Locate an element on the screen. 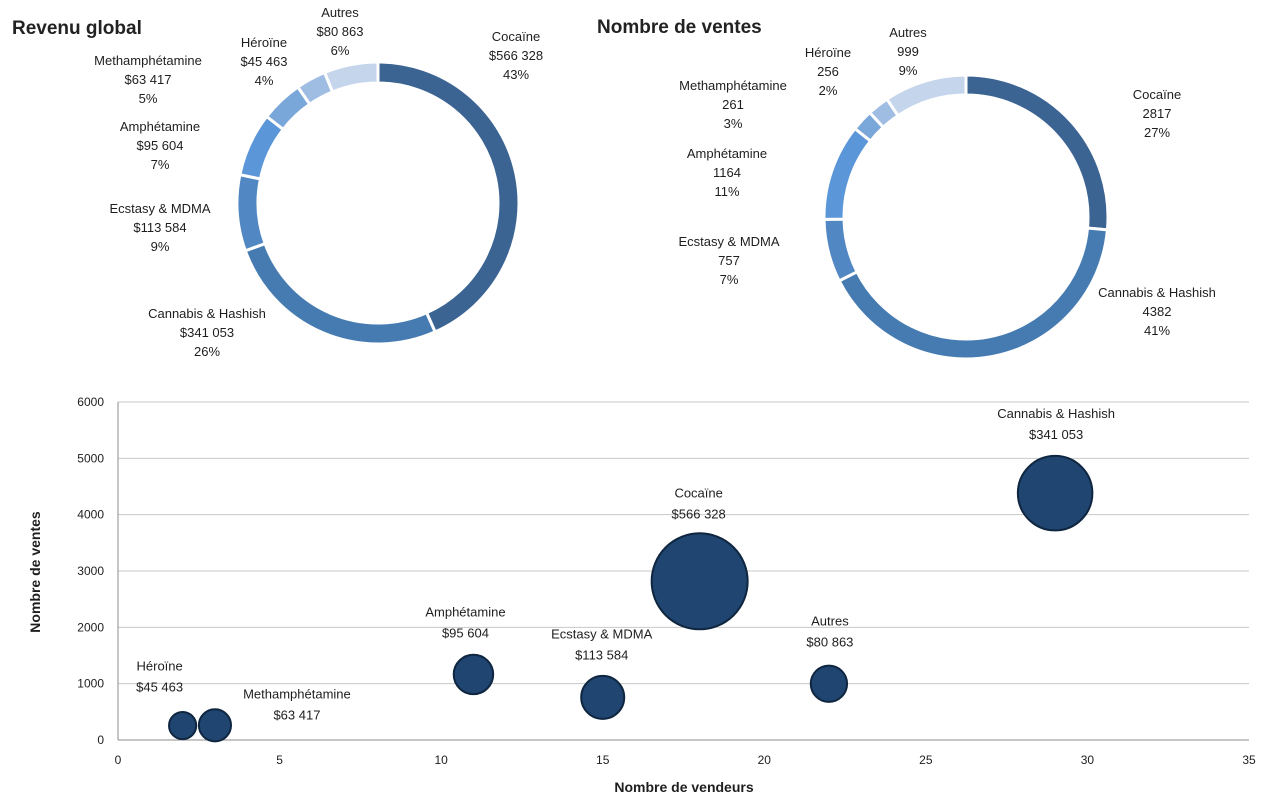 Image resolution: width=1270 pixels, height=796 pixels. bubble-label-amphetamine: Amphétamine $95 604 is located at coordinates (465, 622).